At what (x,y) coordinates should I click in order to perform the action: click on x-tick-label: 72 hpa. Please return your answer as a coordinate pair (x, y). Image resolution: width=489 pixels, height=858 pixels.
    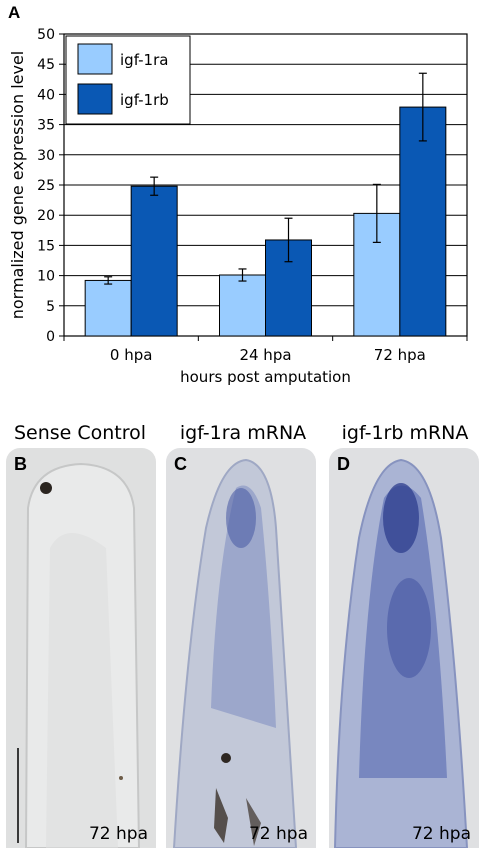
    Looking at the image, I should click on (400, 355).